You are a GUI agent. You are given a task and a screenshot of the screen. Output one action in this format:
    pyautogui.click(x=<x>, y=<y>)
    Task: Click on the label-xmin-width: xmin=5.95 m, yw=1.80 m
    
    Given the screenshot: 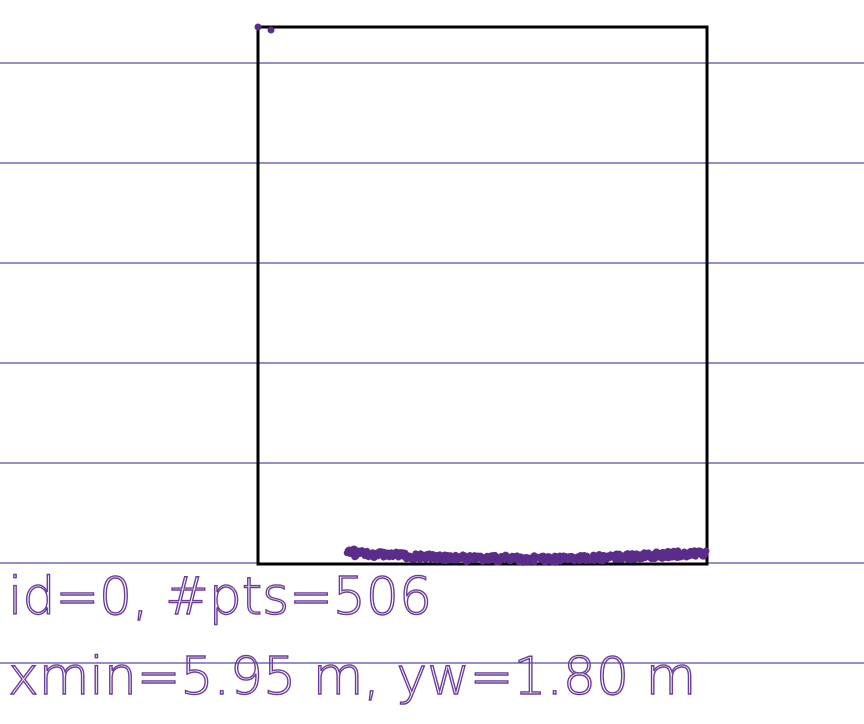 What is the action you would take?
    pyautogui.click(x=352, y=677)
    